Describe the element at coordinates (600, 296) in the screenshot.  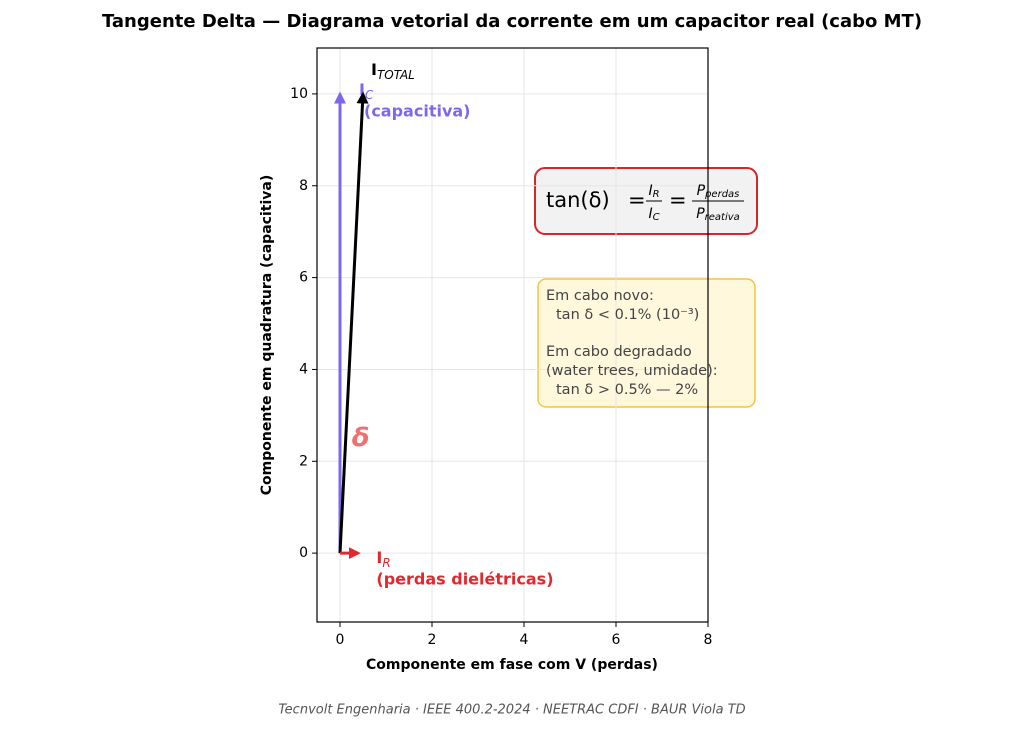
I see `note-line: Em cabo novo:` at that location.